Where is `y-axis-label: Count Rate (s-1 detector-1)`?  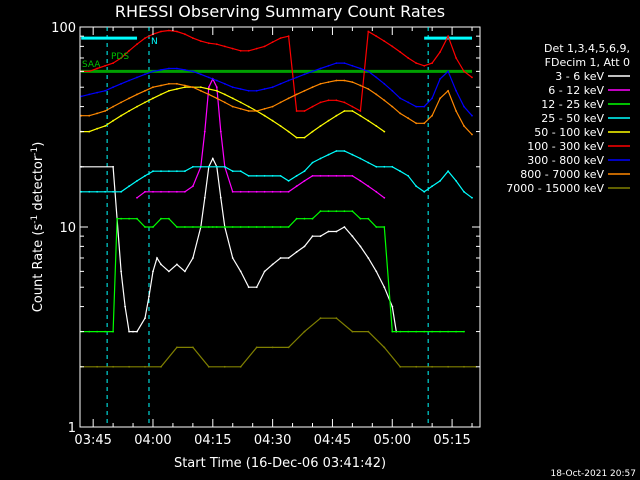 y-axis-label: Count Rate (s-1 detector-1) is located at coordinates (38, 227).